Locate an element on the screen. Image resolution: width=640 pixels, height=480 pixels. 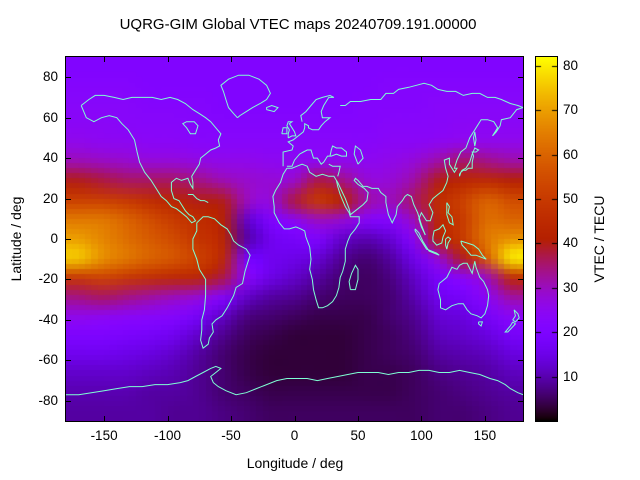
x-tick-label: 50 is located at coordinates (358, 435).